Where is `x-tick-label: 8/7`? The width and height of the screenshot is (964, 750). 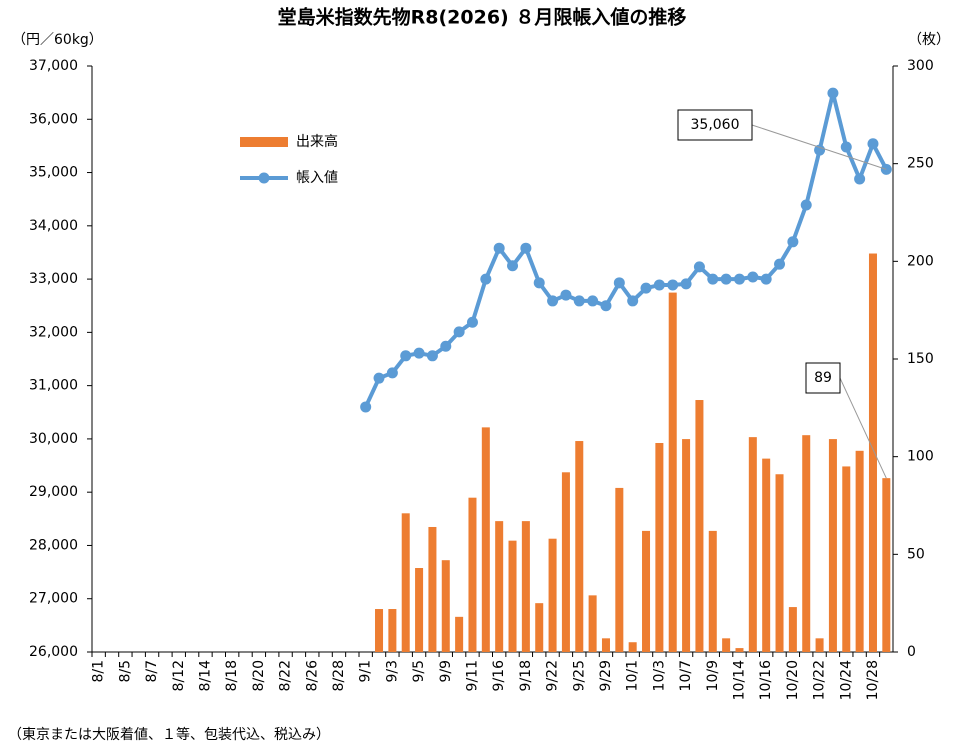 x-tick-label: 8/7 is located at coordinates (152, 671).